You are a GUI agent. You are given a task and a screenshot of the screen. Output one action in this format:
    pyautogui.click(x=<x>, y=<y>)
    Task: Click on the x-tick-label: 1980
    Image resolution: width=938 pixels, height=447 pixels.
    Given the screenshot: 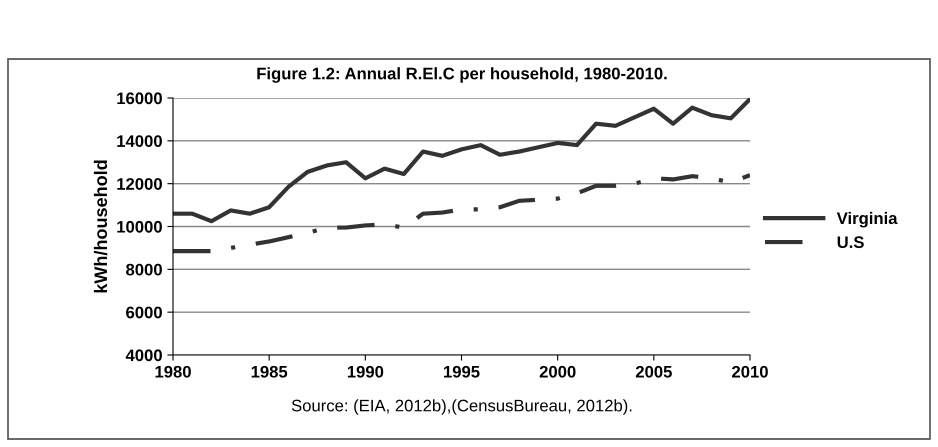 What is the action you would take?
    pyautogui.click(x=173, y=372)
    